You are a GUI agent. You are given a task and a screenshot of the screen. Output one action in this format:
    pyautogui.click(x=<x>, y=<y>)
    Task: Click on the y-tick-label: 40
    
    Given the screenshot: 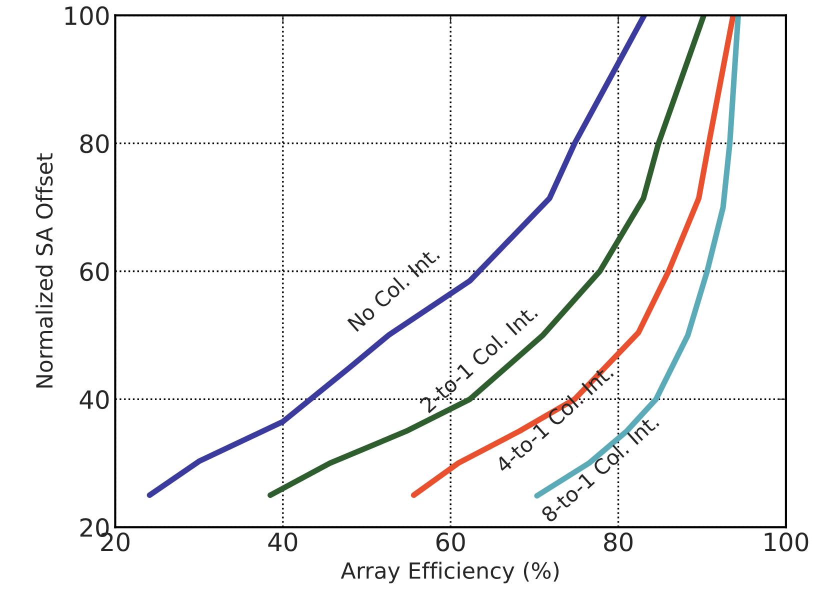 What is the action you would take?
    pyautogui.click(x=94, y=400)
    